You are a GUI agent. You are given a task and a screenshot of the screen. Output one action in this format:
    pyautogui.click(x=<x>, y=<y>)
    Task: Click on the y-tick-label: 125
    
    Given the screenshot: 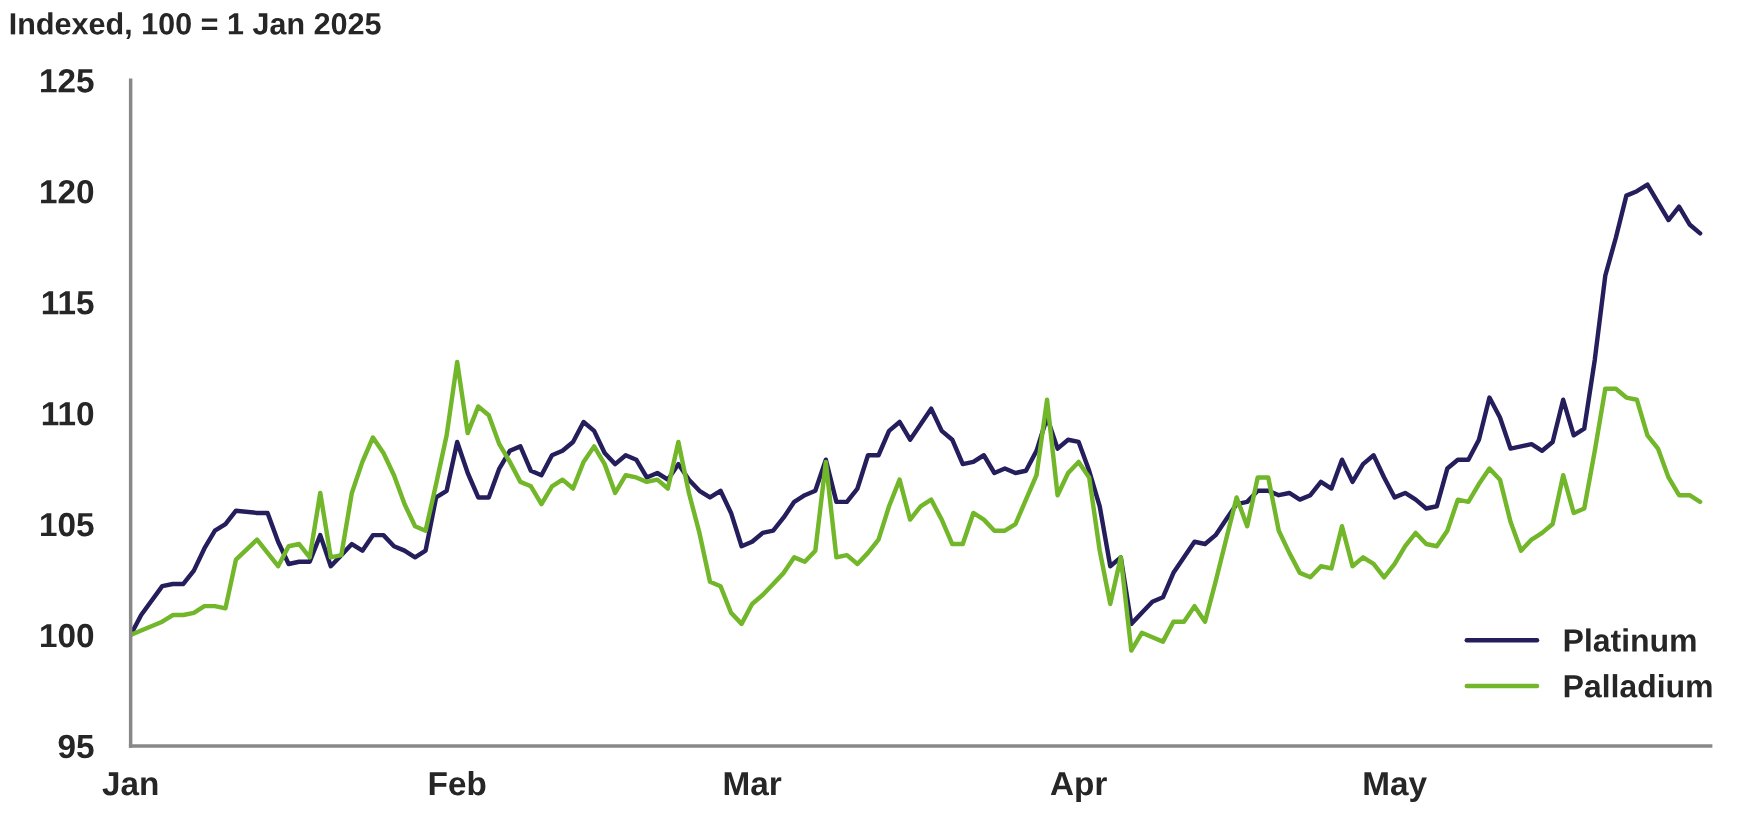 What is the action you would take?
    pyautogui.click(x=67, y=81)
    